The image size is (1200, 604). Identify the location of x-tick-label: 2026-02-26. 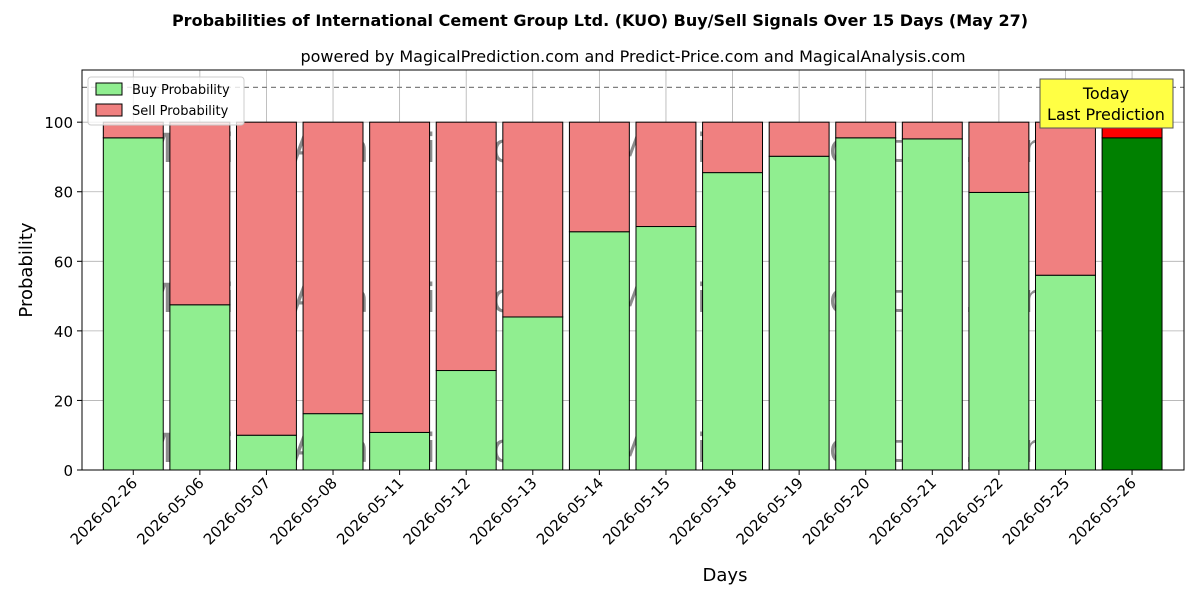
(104, 511).